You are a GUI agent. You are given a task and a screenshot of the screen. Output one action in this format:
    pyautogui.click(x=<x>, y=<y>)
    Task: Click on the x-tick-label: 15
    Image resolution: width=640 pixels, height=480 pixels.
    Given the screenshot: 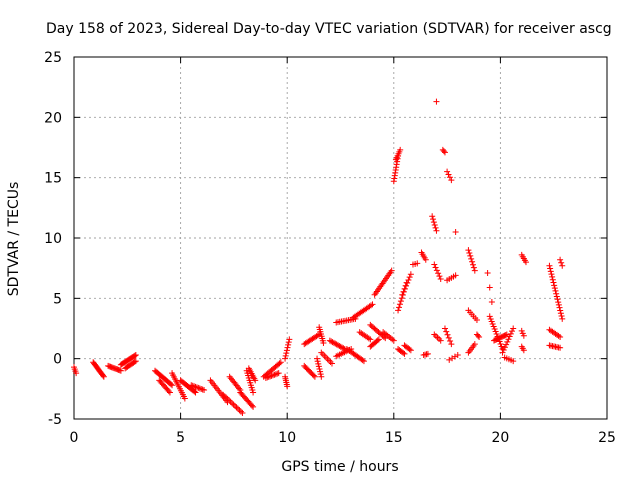 What is the action you would take?
    pyautogui.click(x=394, y=438)
    